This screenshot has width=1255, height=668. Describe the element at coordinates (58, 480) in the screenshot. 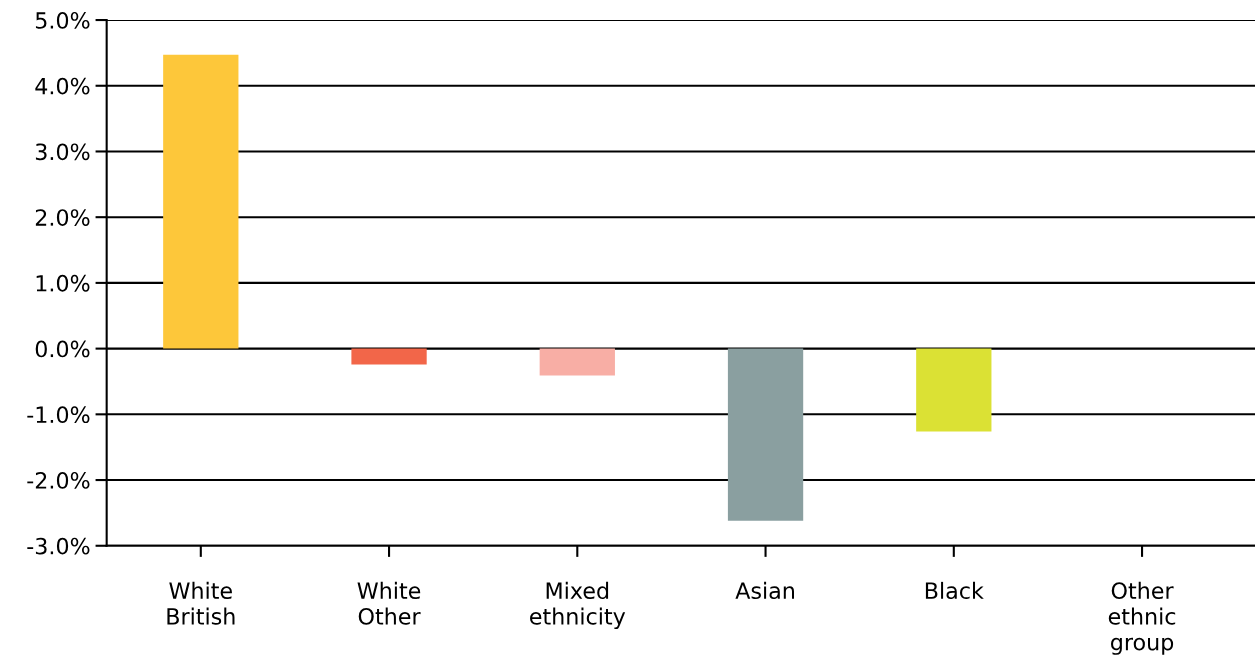

I see `y-tick-label: -2.0%` at that location.